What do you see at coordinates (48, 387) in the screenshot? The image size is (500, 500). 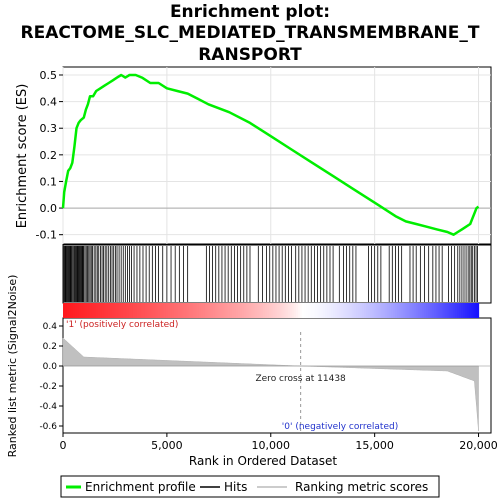 I see `metric-y-tick-label: -0.2` at bounding box center [48, 387].